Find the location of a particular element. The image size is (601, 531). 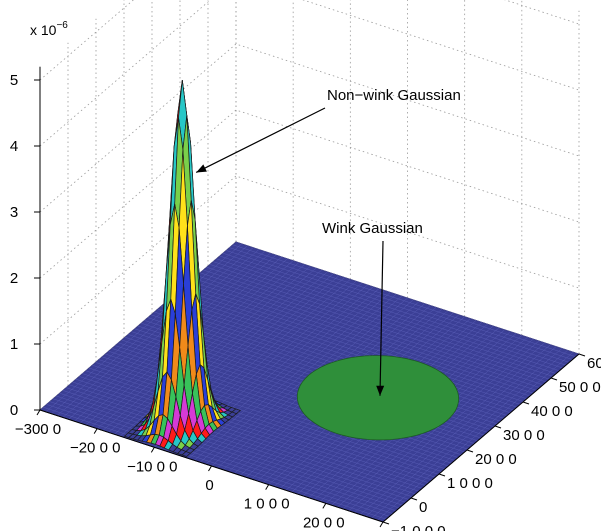

grid-line is located at coordinates (309, 40).